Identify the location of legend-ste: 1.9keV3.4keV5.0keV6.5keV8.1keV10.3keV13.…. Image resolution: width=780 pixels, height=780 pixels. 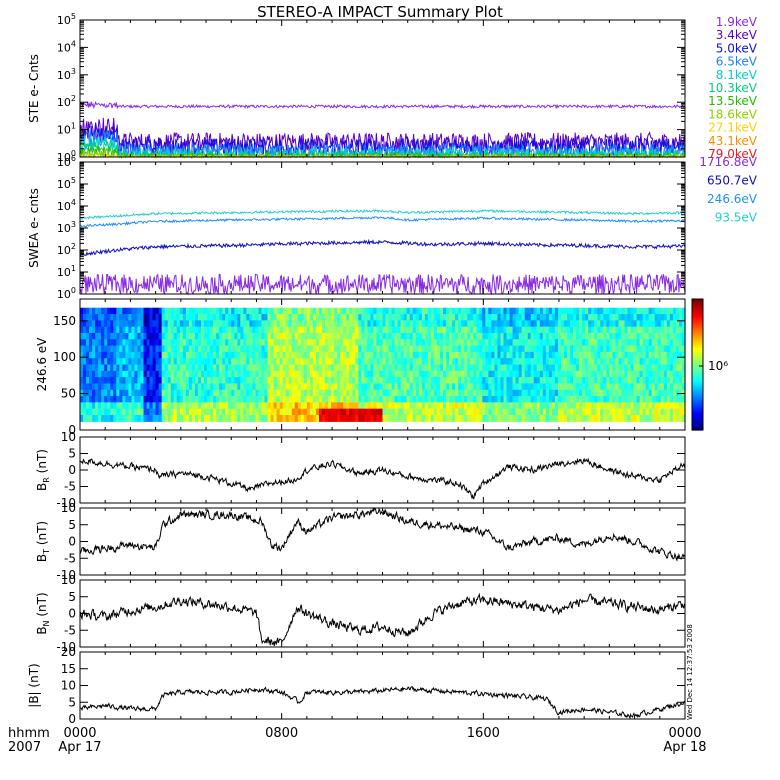
(733, 88).